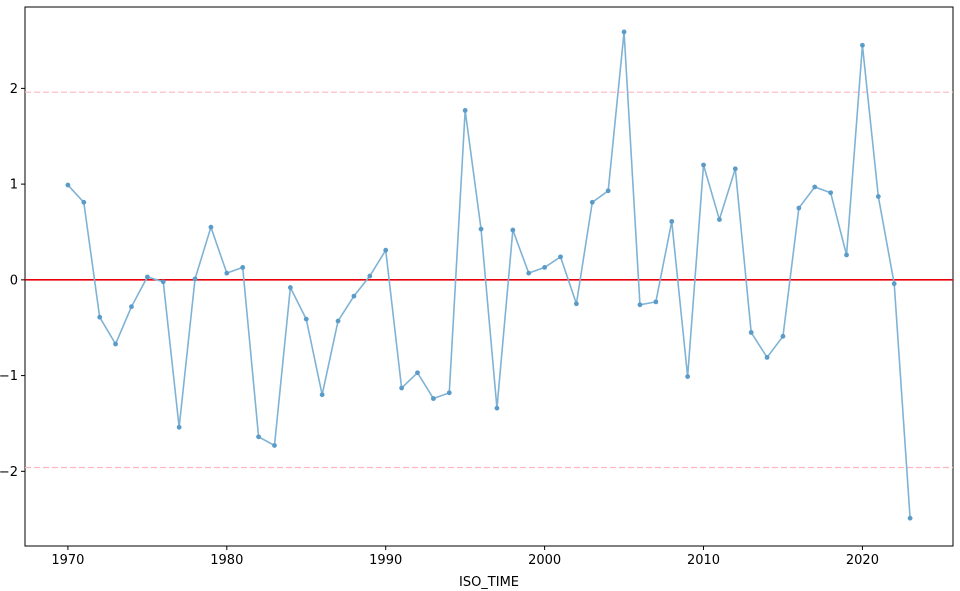 The height and width of the screenshot is (591, 960). Describe the element at coordinates (489, 582) in the screenshot. I see `x-axis-title: ISO_TIME` at that location.